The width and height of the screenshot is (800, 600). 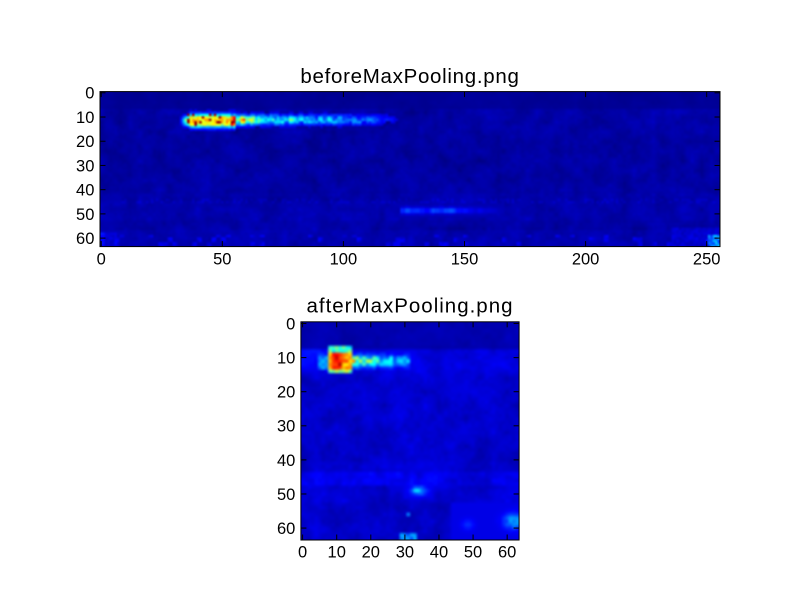 I want to click on svg-text: 100, so click(x=344, y=259).